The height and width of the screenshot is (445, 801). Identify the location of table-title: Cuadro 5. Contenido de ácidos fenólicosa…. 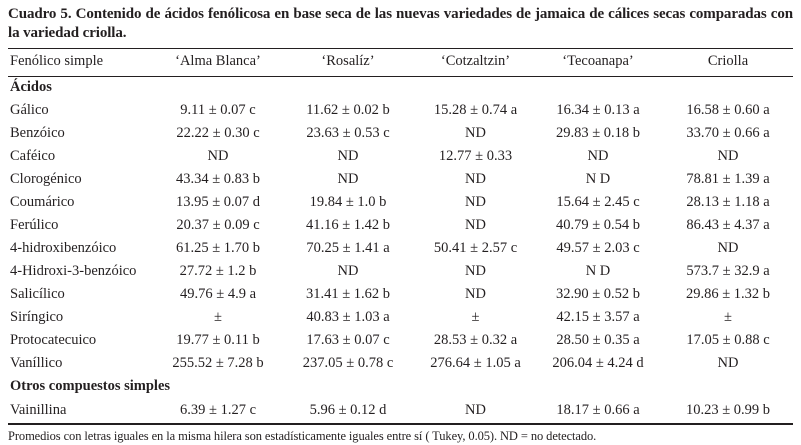
(400, 23).